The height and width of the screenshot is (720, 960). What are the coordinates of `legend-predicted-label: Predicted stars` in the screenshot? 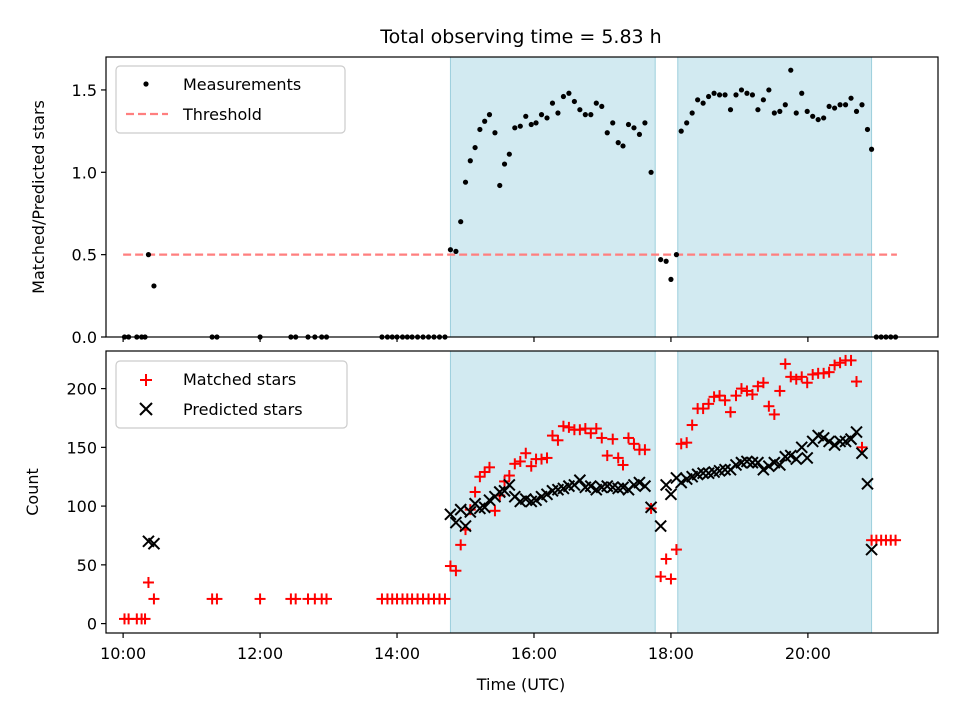 It's located at (243, 409).